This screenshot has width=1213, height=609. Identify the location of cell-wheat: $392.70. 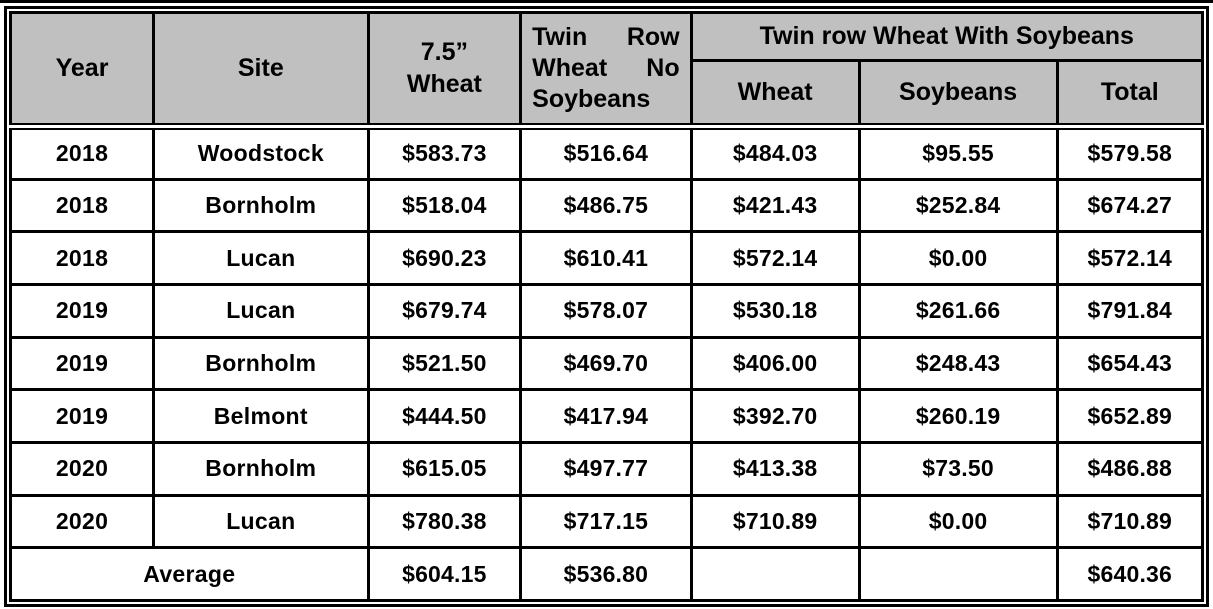
(775, 416).